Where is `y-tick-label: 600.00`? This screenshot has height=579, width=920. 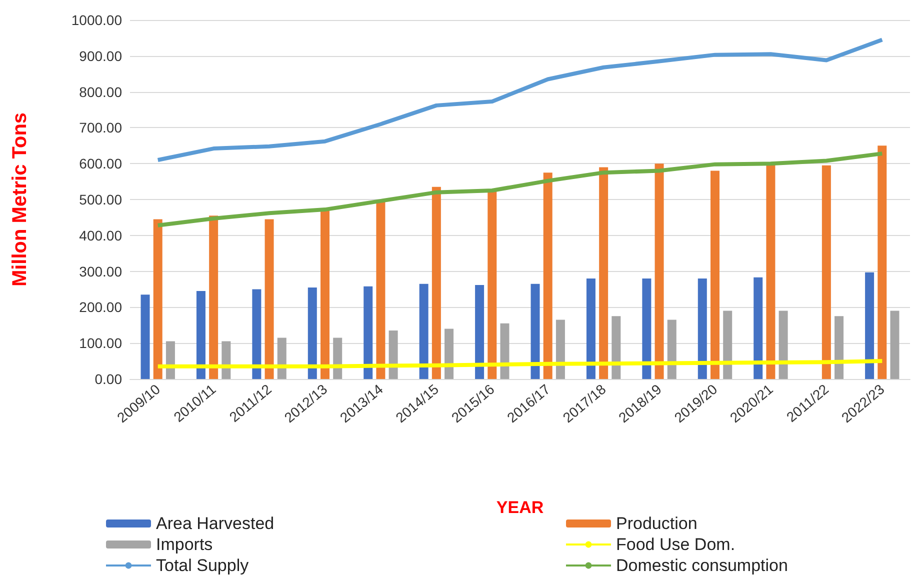
y-tick-label: 600.00 is located at coordinates (100, 164).